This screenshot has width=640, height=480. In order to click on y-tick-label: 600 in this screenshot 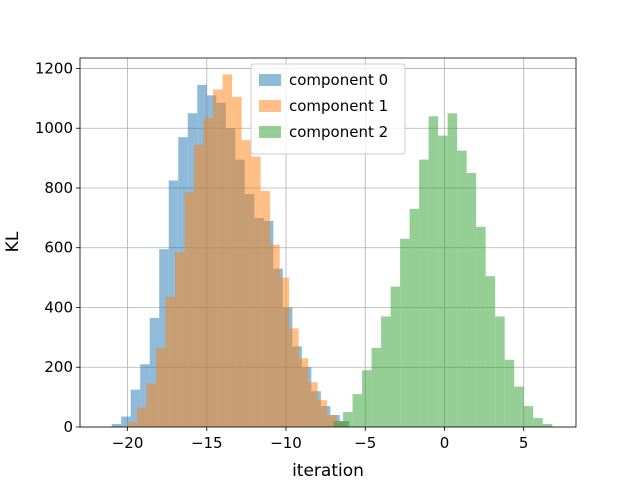, I will do `click(58, 248)`.